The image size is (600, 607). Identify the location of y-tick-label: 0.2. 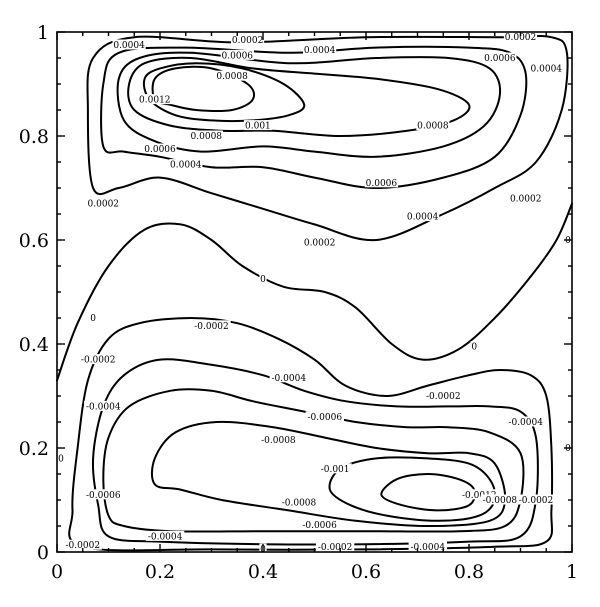
(34, 449).